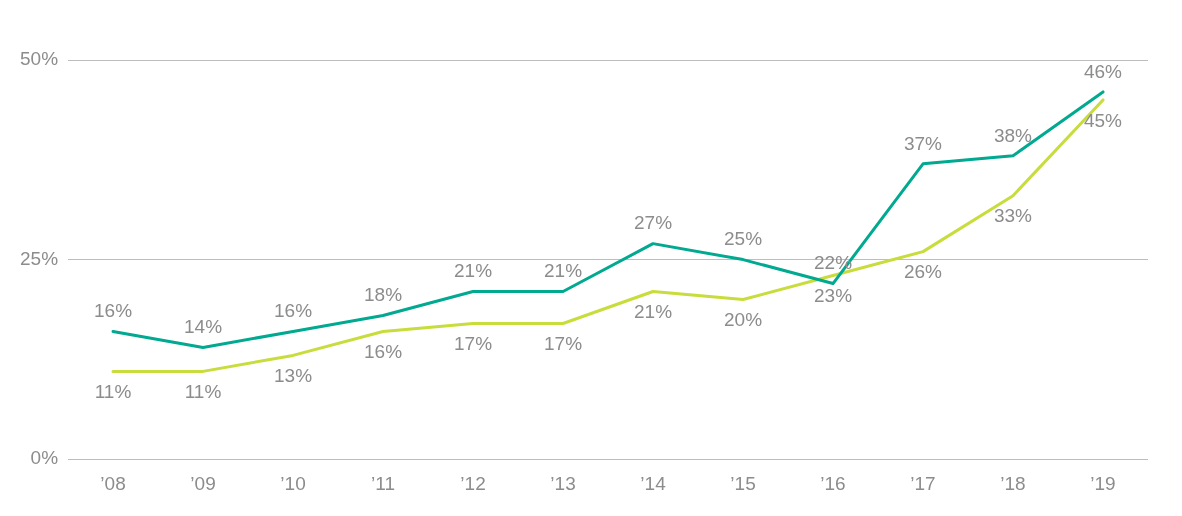  What do you see at coordinates (383, 483) in the screenshot?
I see `x-tick-label: ’11` at bounding box center [383, 483].